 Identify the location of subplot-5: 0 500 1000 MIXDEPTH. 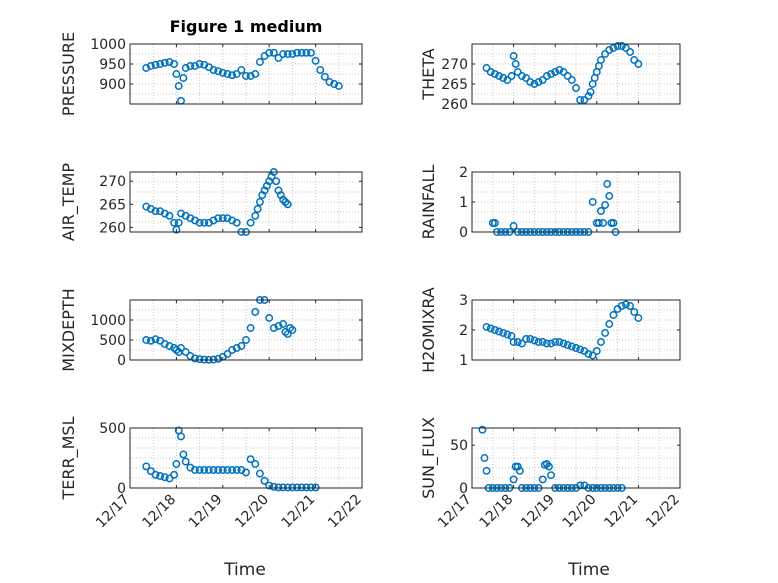
(211, 330).